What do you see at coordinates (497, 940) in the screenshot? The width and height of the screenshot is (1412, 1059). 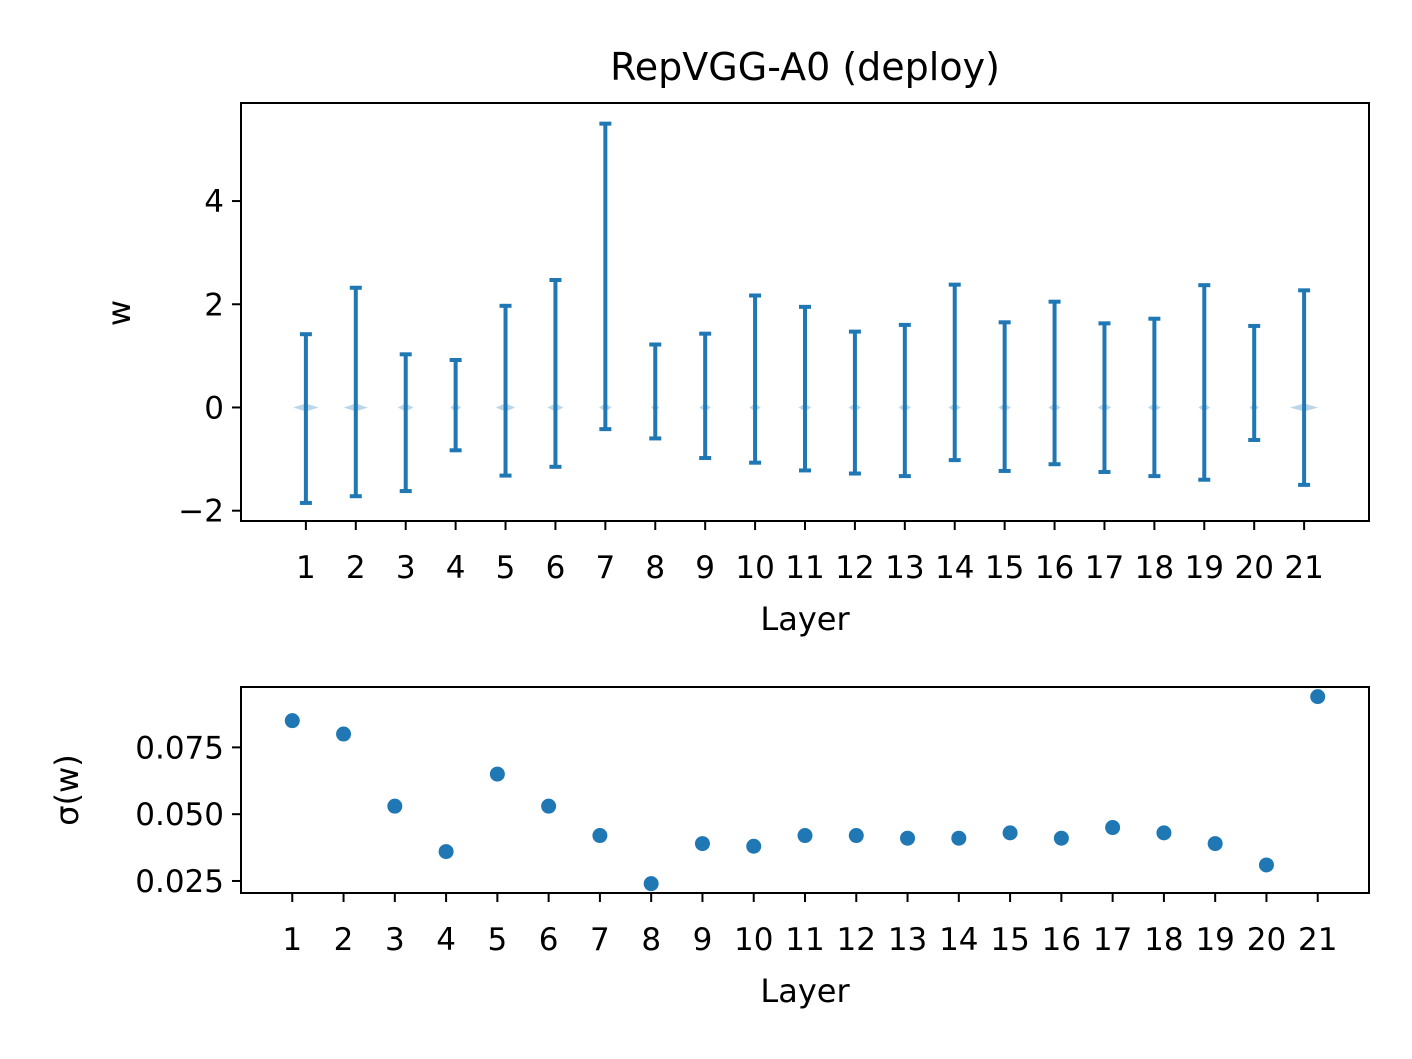 I see `bottom-x-tick-label: 5` at bounding box center [497, 940].